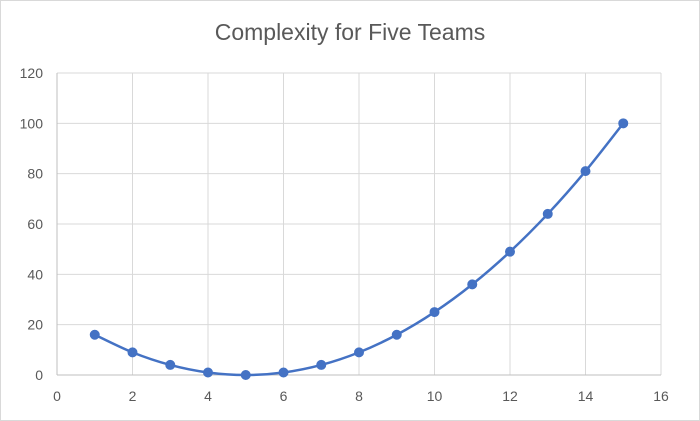 The image size is (700, 421). I want to click on x-tick-label: 0, so click(57, 396).